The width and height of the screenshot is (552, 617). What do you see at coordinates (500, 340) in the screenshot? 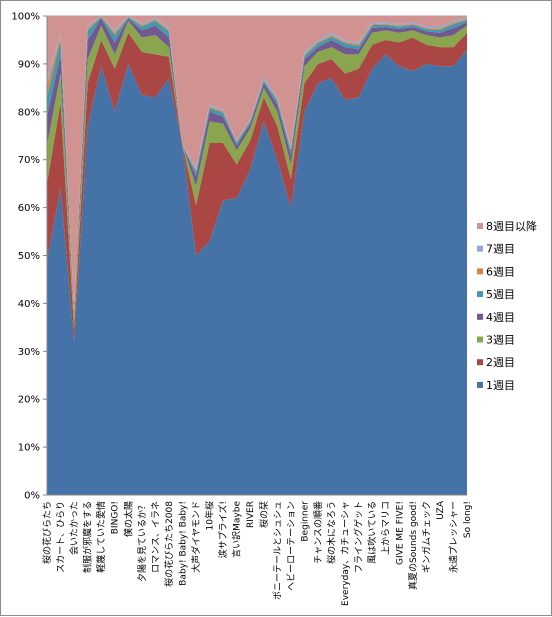
I see `legend-label: 3週目` at bounding box center [500, 340].